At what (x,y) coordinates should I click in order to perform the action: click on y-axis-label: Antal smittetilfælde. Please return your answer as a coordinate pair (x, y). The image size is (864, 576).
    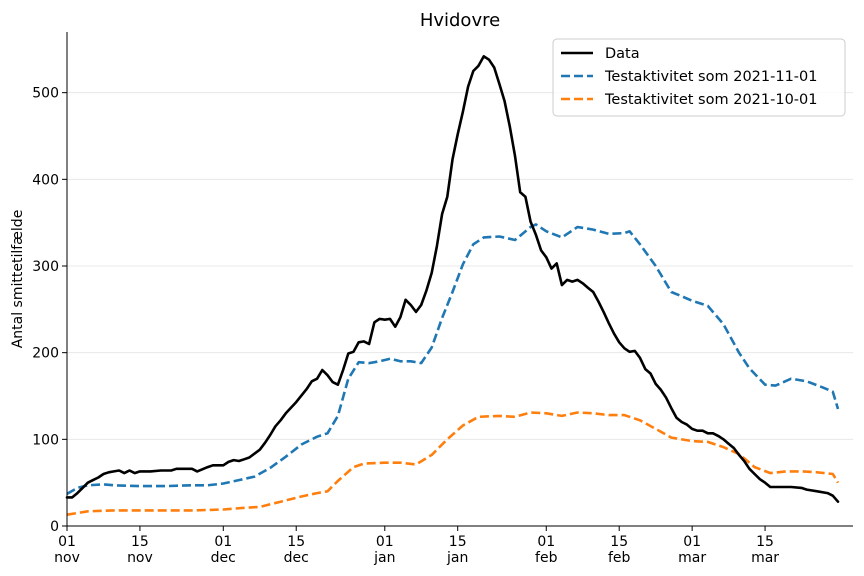
    Looking at the image, I should click on (18, 279).